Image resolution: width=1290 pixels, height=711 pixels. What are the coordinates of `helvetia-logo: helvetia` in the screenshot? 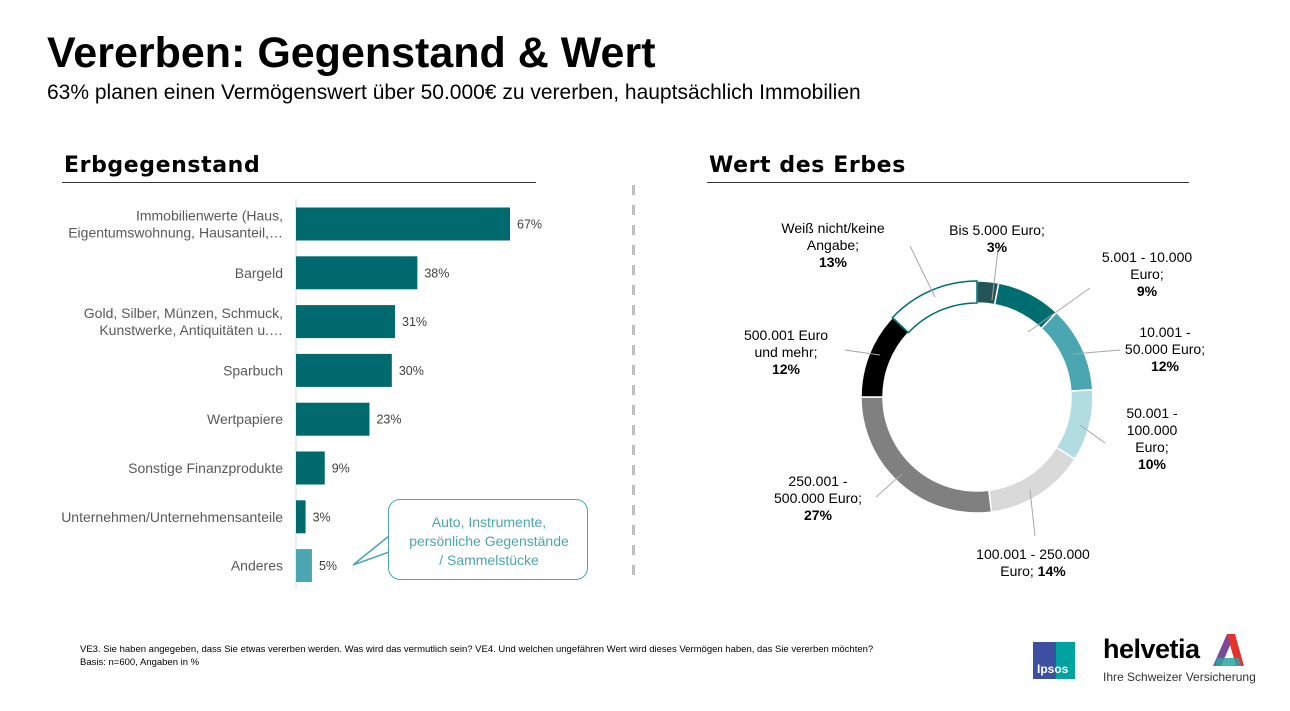 It's located at (1151, 649).